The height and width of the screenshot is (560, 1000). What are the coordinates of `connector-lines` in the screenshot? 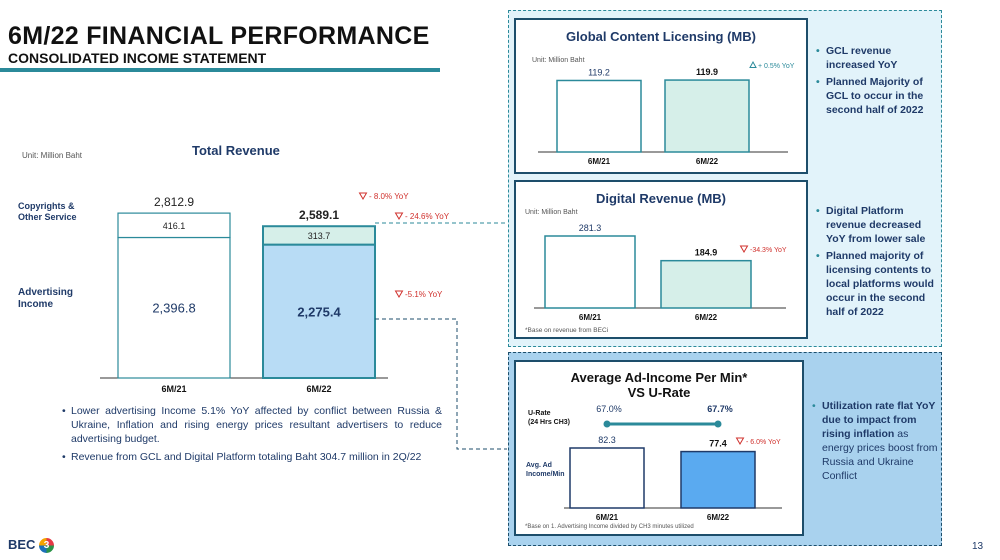 It's located at (442, 336).